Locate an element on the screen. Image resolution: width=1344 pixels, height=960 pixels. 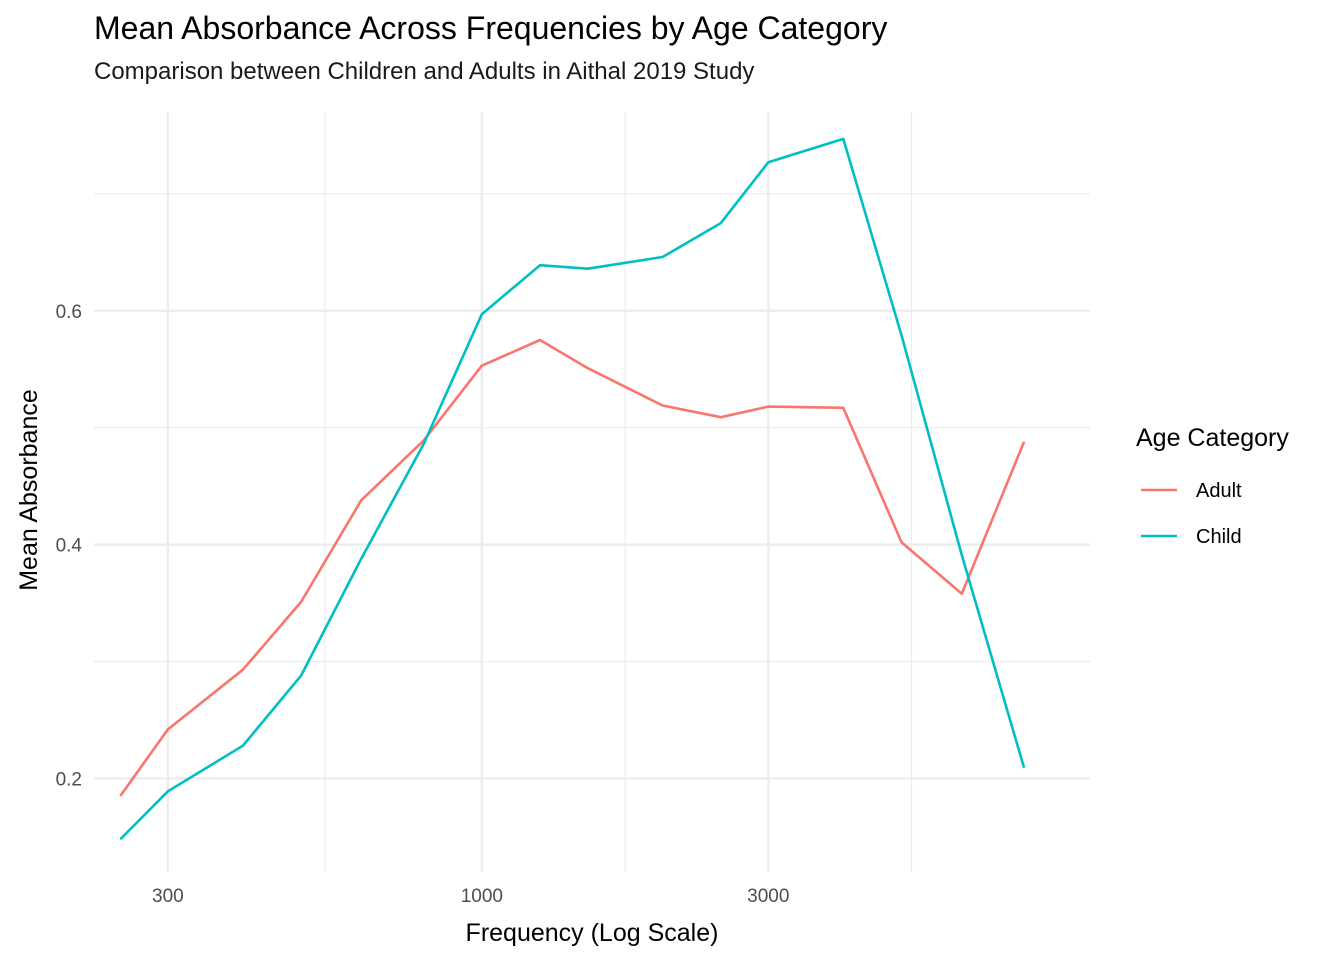
y-axis-title: Mean Absorbance is located at coordinates (29, 490).